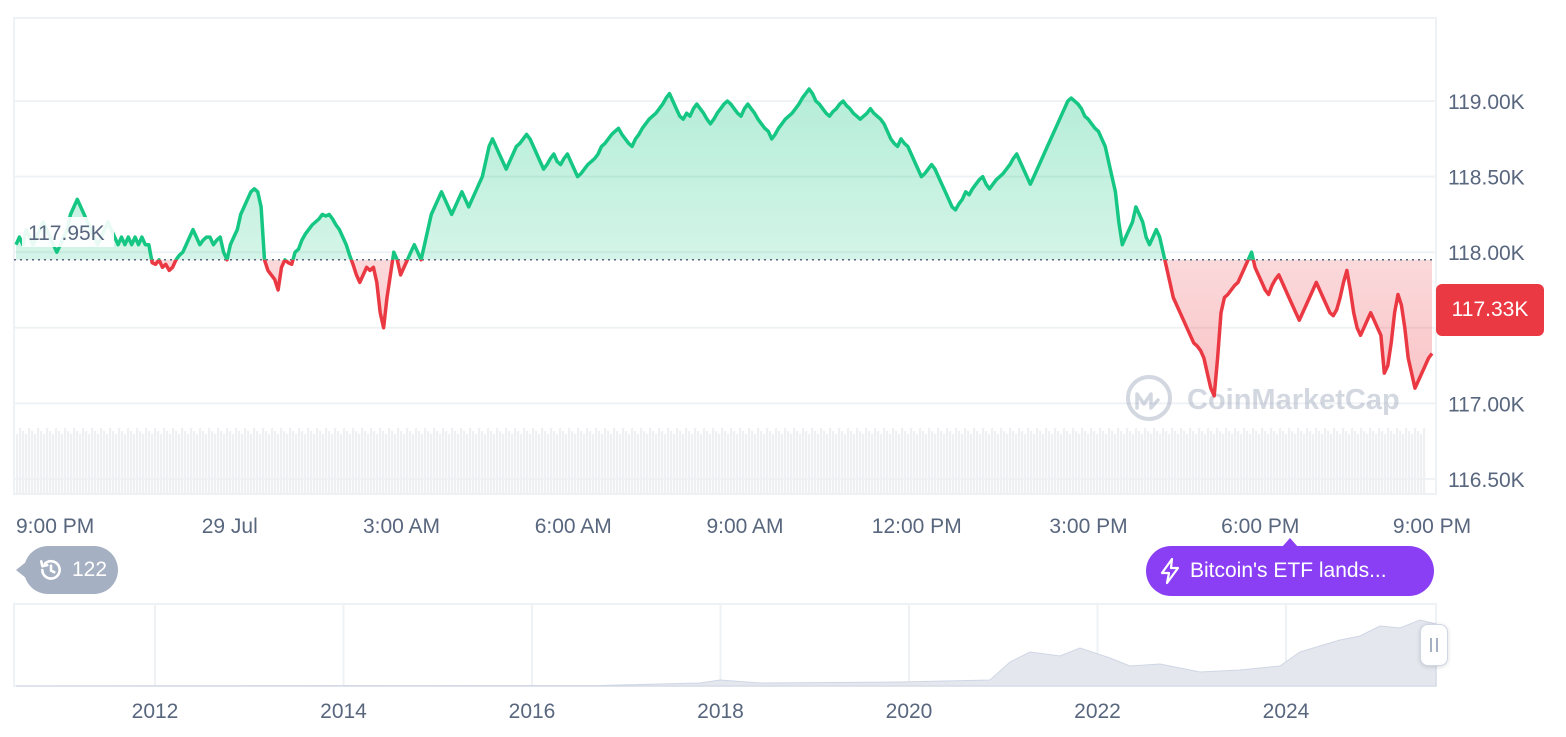  I want to click on x-tick-label: 29 Jul, so click(230, 526).